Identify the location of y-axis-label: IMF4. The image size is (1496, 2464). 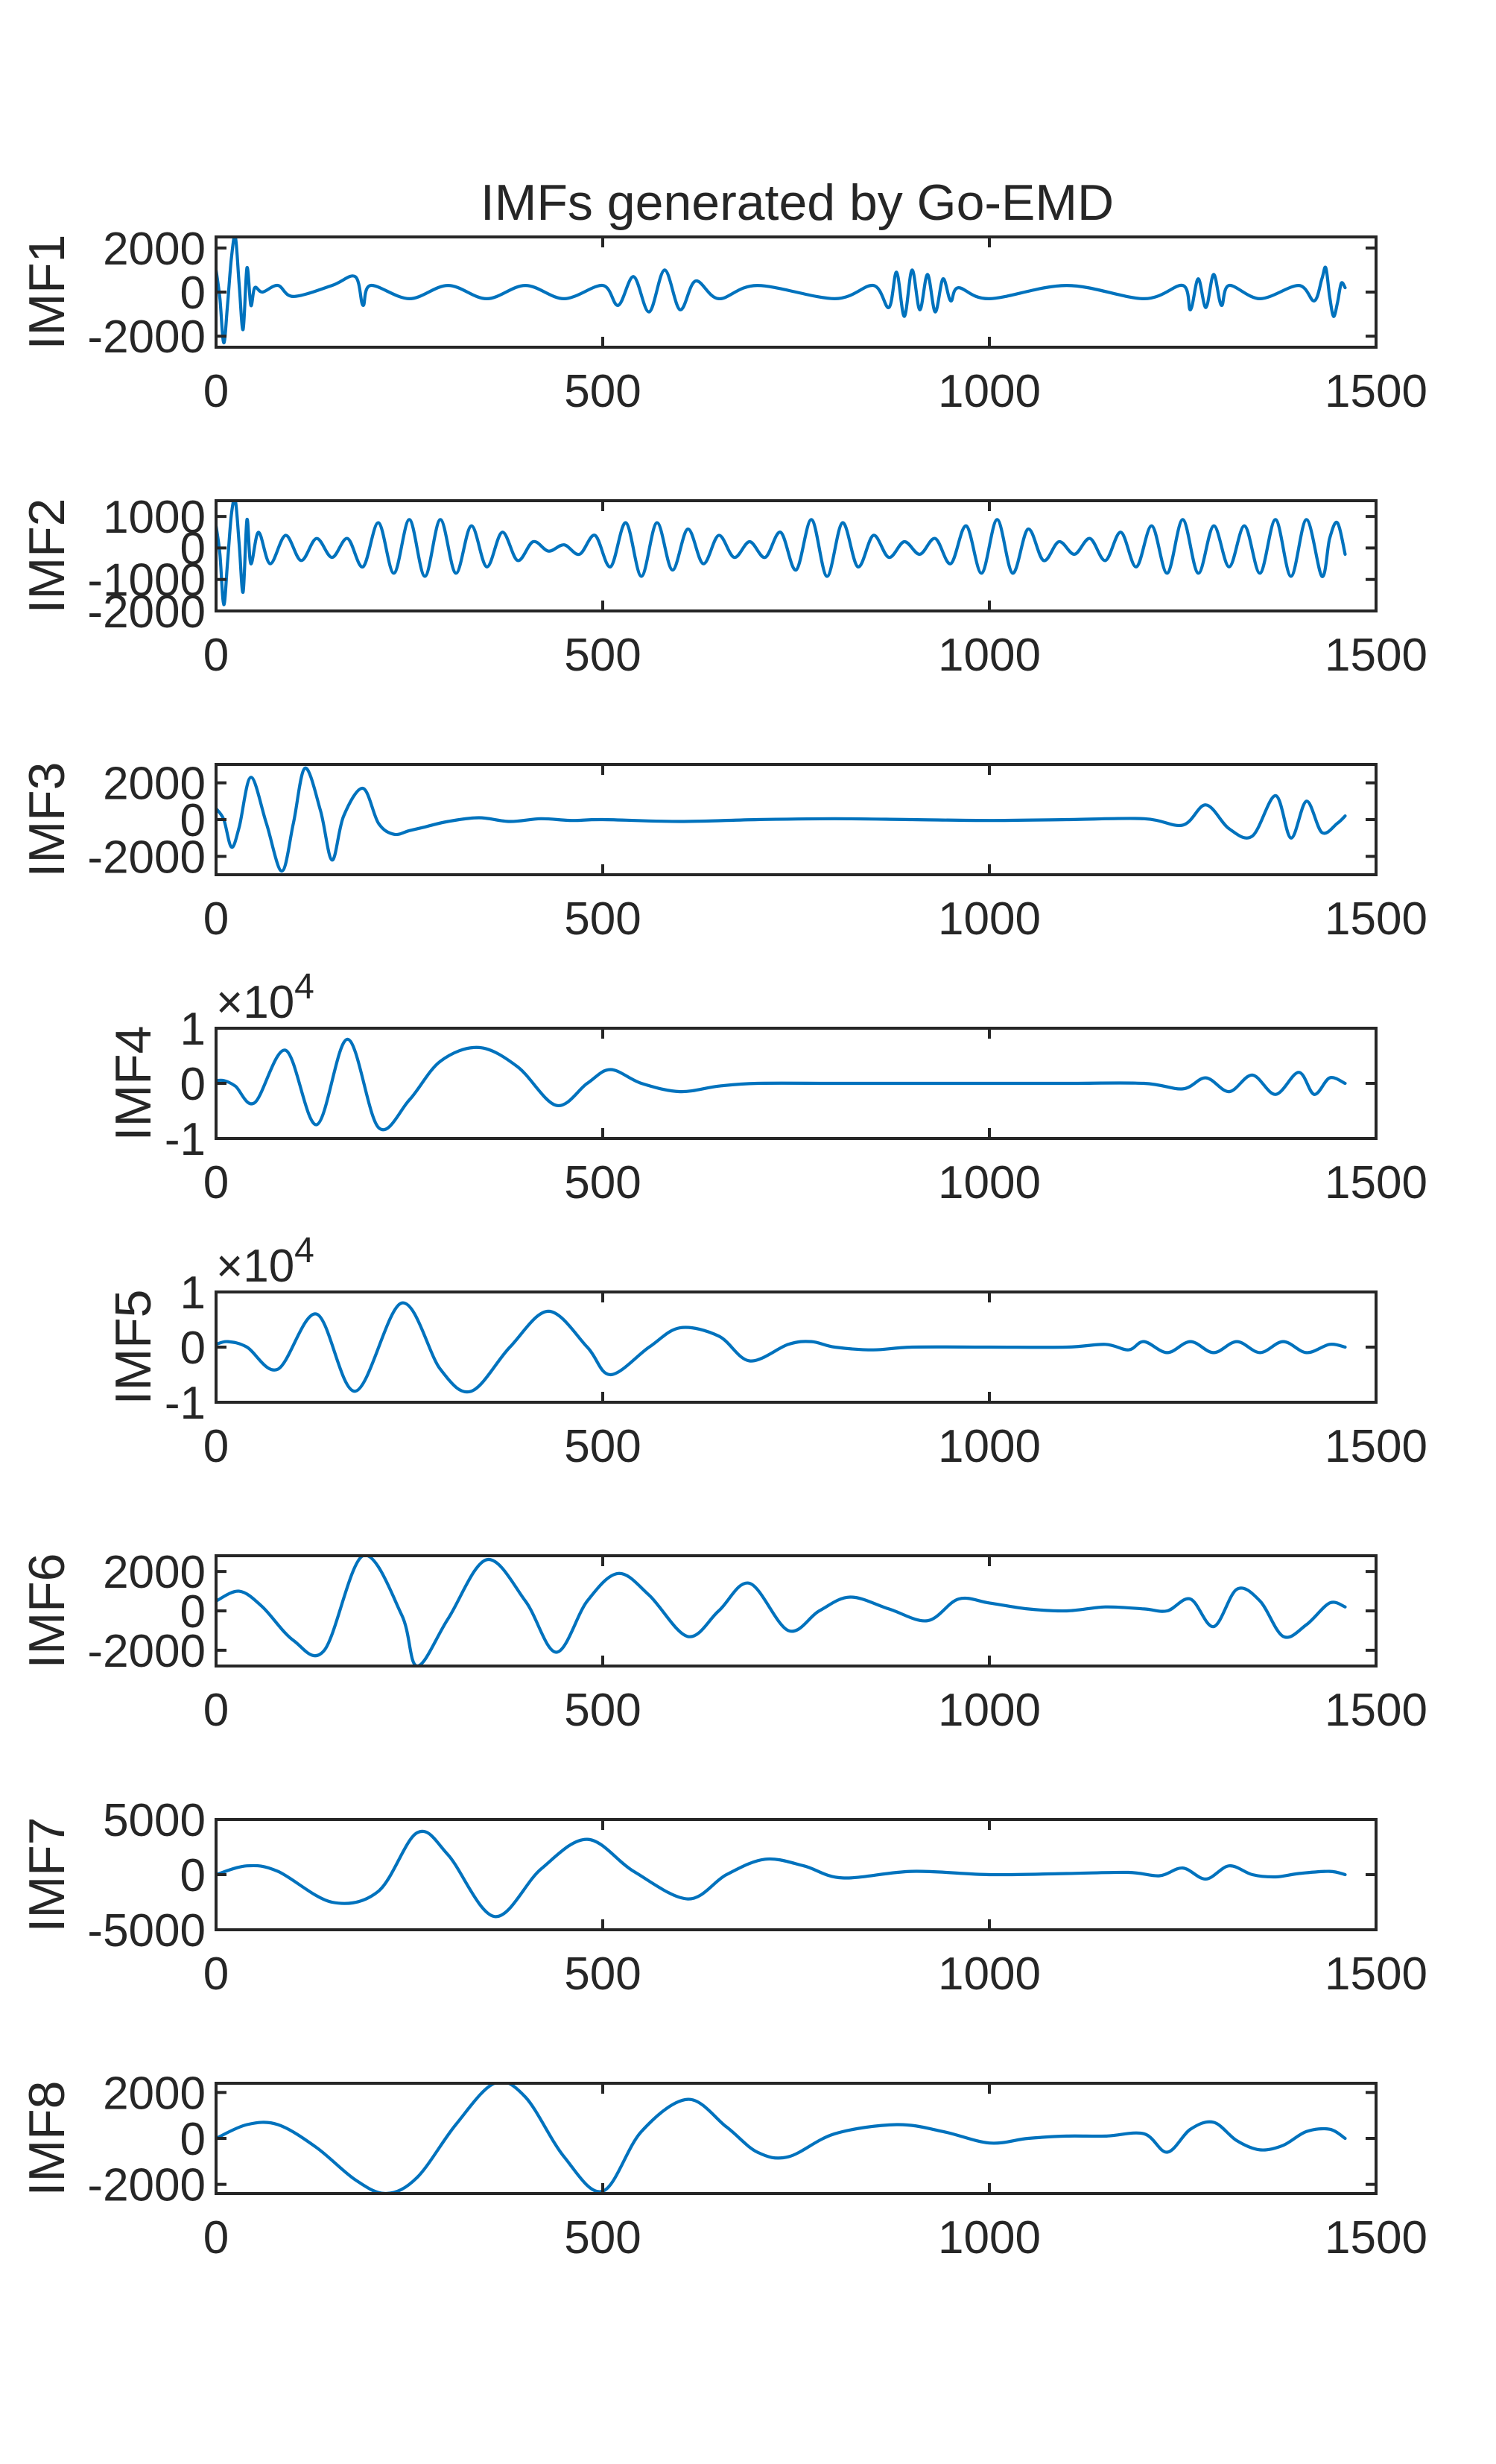
(133, 1083).